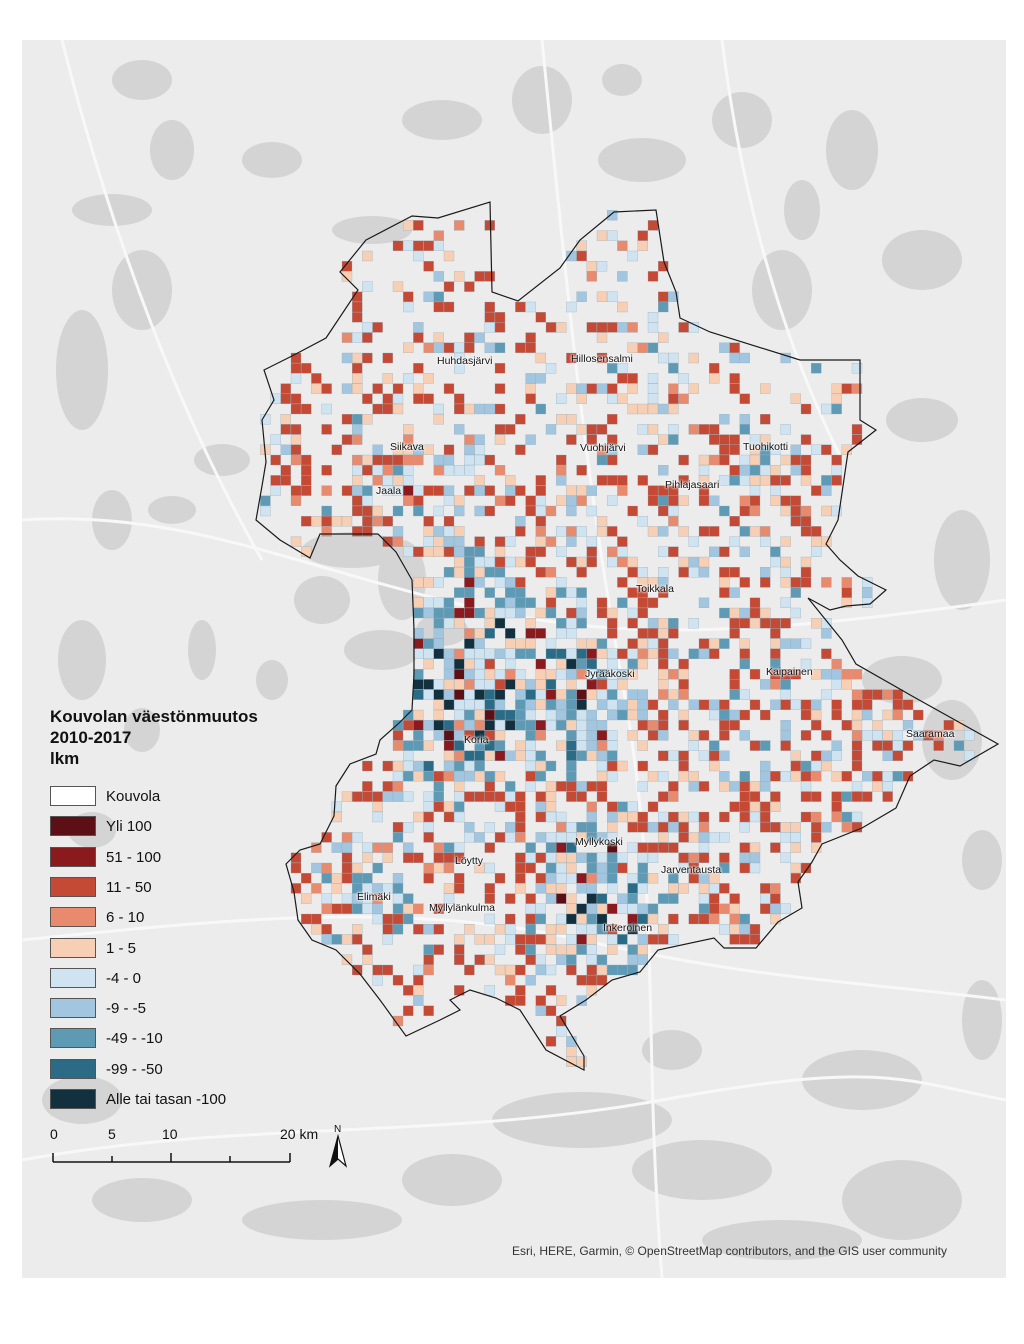 This screenshot has width=1024, height=1344. What do you see at coordinates (476, 740) in the screenshot?
I see `place-label: Koria` at bounding box center [476, 740].